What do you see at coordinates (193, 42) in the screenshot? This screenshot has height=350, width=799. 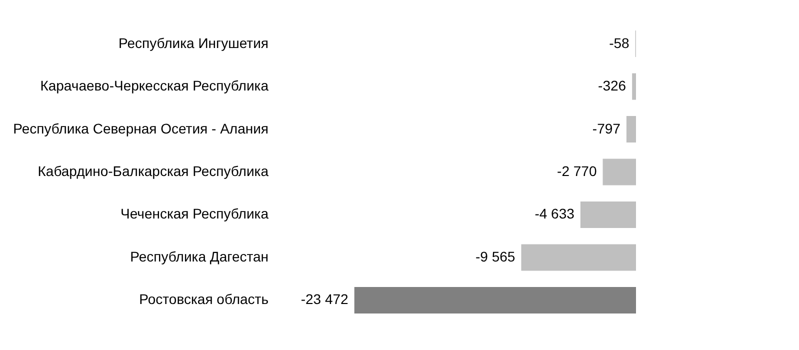 I see `y-tick-label: Республика Ингушетия` at bounding box center [193, 42].